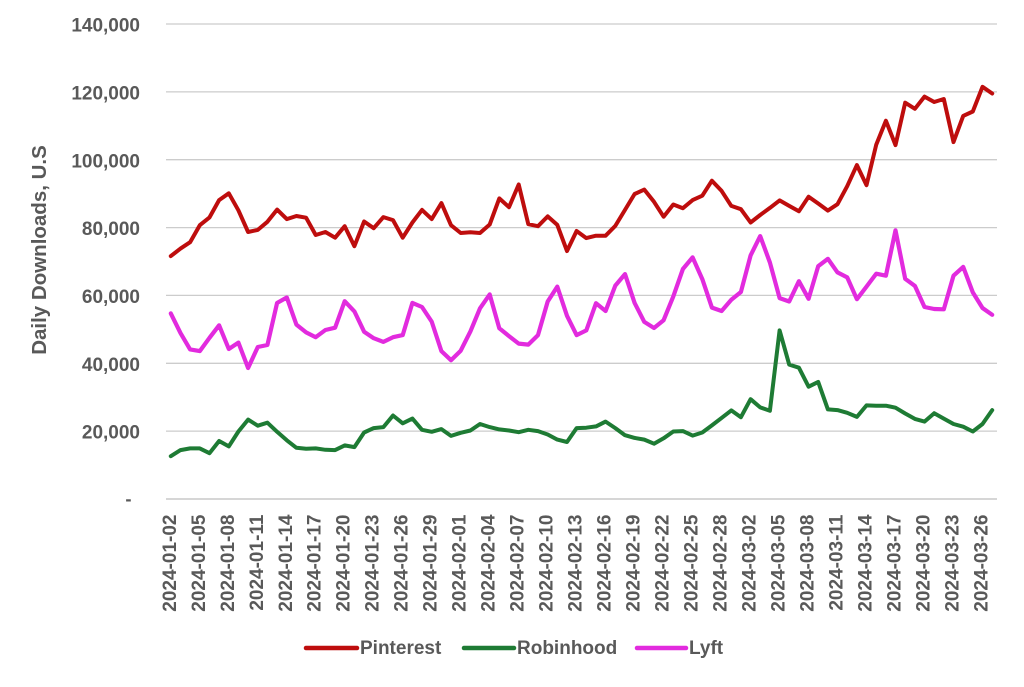  What do you see at coordinates (257, 562) in the screenshot?
I see `svg-text: 2024-01-11` at bounding box center [257, 562].